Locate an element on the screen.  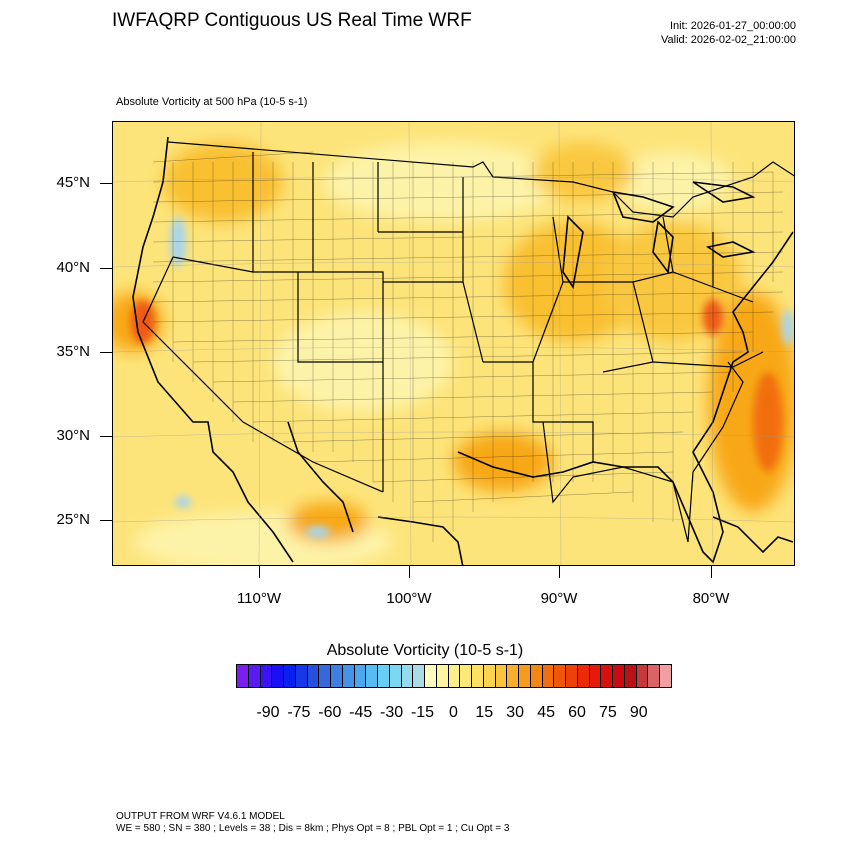
footer-model-line: OUTPUT FROM WRF V4.6.1 MODEL is located at coordinates (200, 816).